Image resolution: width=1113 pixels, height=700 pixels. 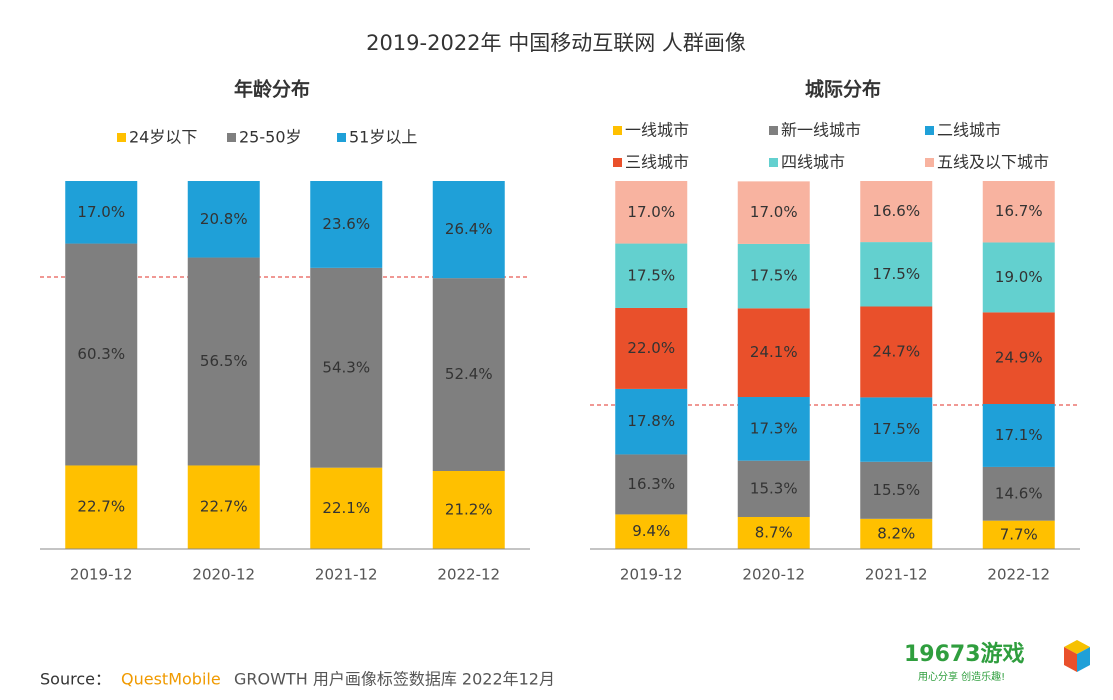 I want to click on data-label: 15.3%, so click(x=774, y=488).